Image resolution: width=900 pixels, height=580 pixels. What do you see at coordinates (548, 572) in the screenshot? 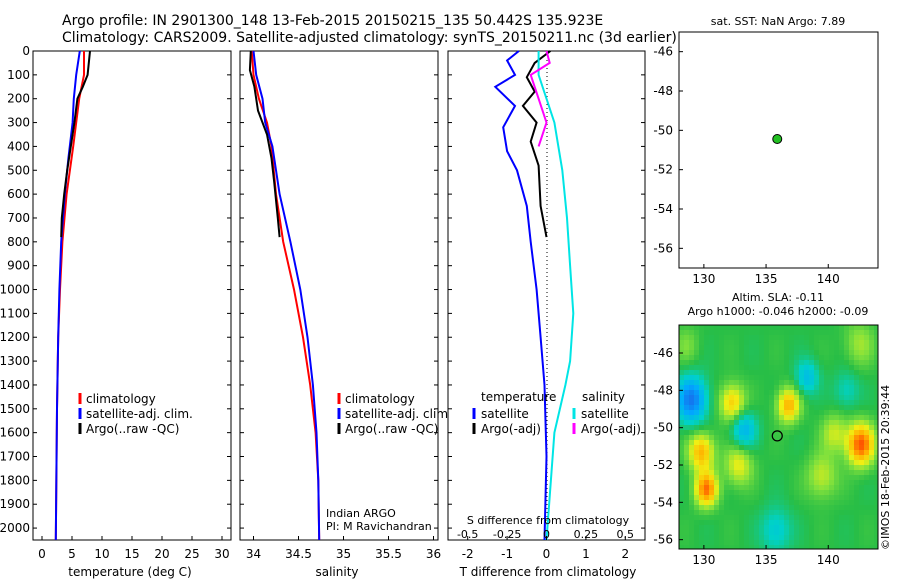
I see `t-difference-label: T difference from climatology` at bounding box center [548, 572].